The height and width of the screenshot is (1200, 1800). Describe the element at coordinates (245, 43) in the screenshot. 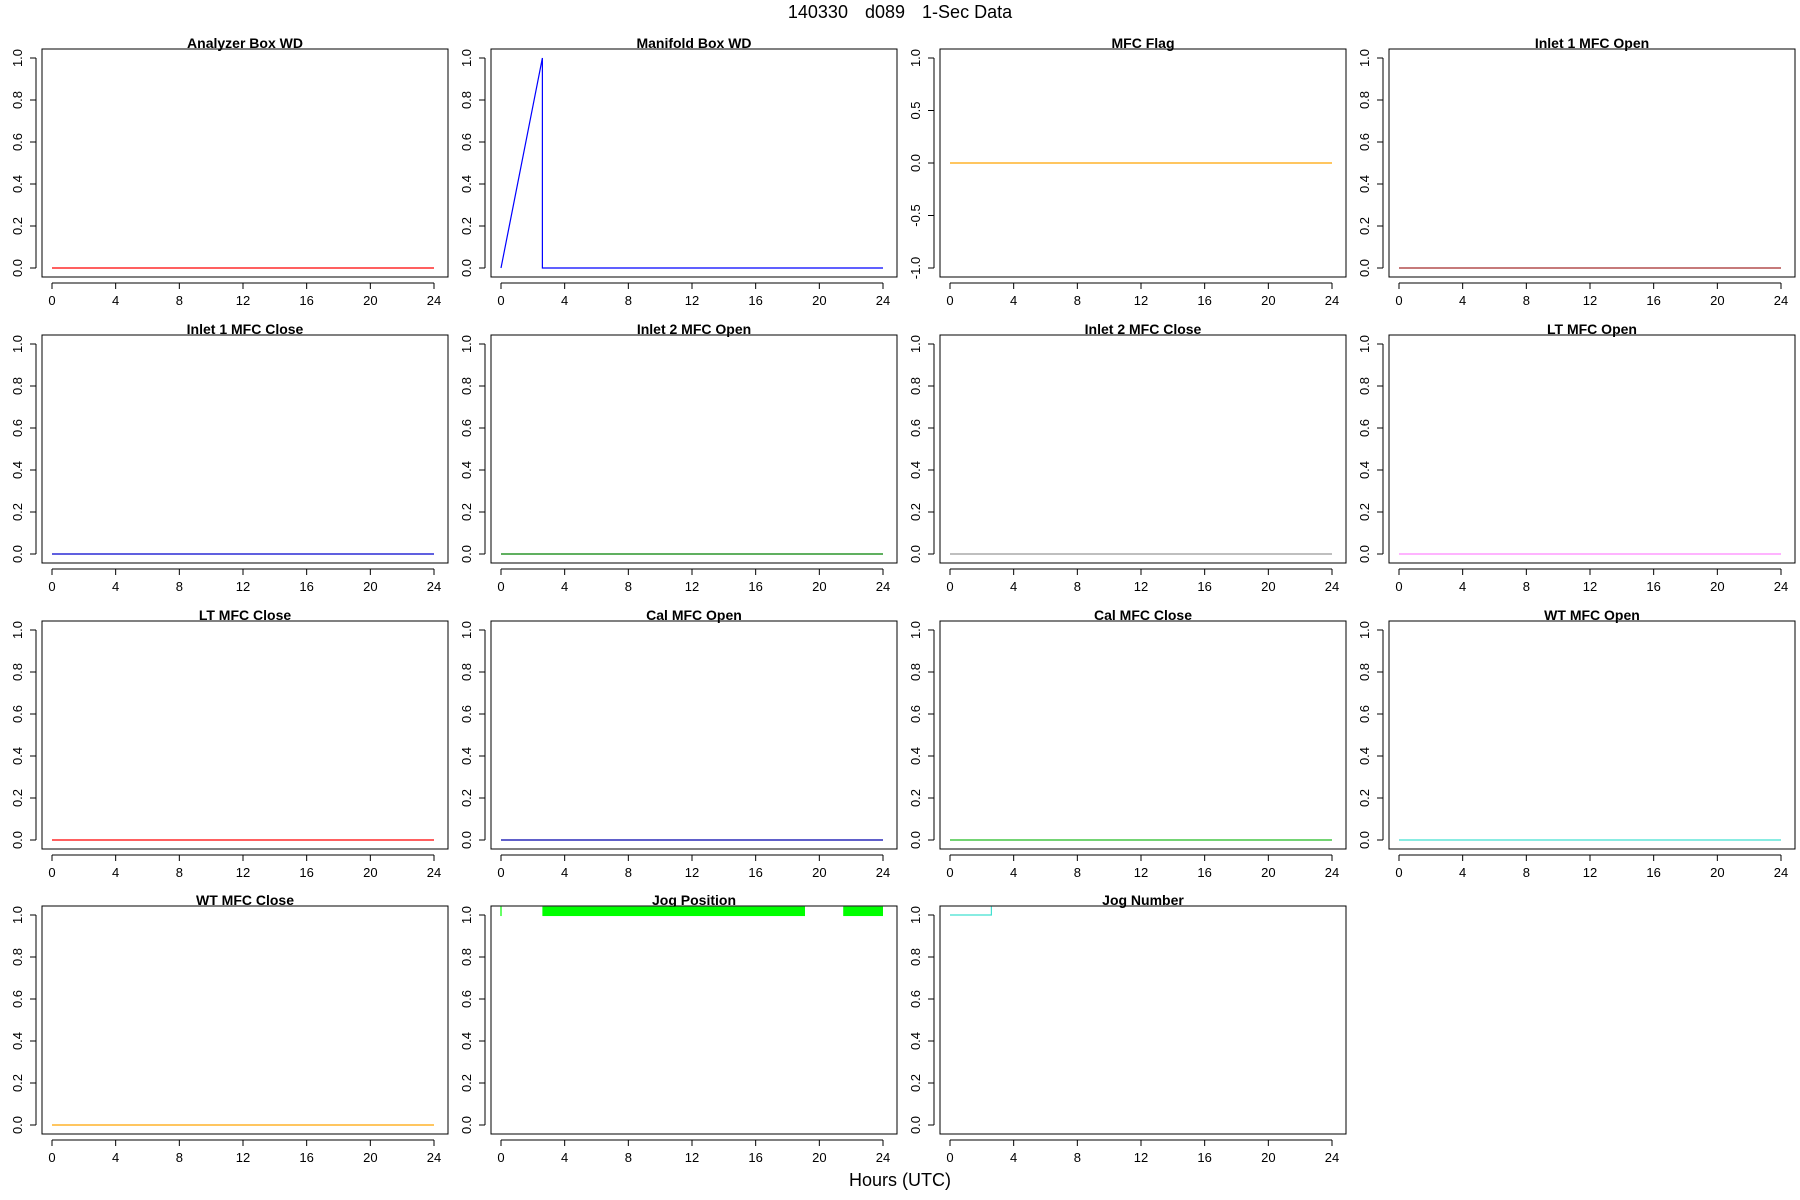

I see `panel-title: Analyzer Box WD` at that location.